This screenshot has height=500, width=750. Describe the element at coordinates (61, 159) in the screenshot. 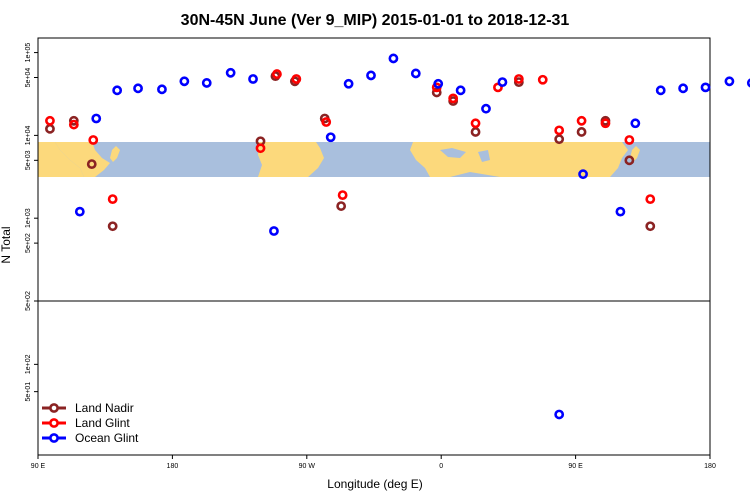

I see `map-land-asia-west` at that location.